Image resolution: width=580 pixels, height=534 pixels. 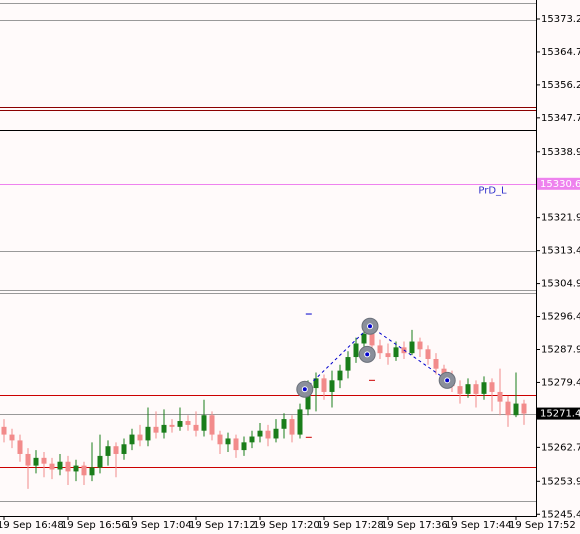 What do you see at coordinates (560, 349) in the screenshot?
I see `y-tick-label: 15287.95` at bounding box center [560, 349].